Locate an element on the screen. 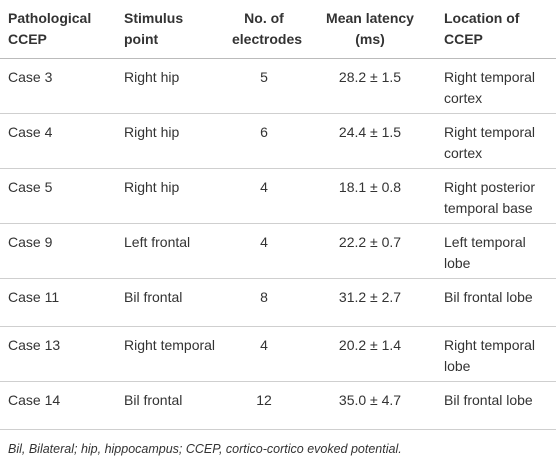 The height and width of the screenshot is (456, 556). table-cell: 12 is located at coordinates (264, 405).